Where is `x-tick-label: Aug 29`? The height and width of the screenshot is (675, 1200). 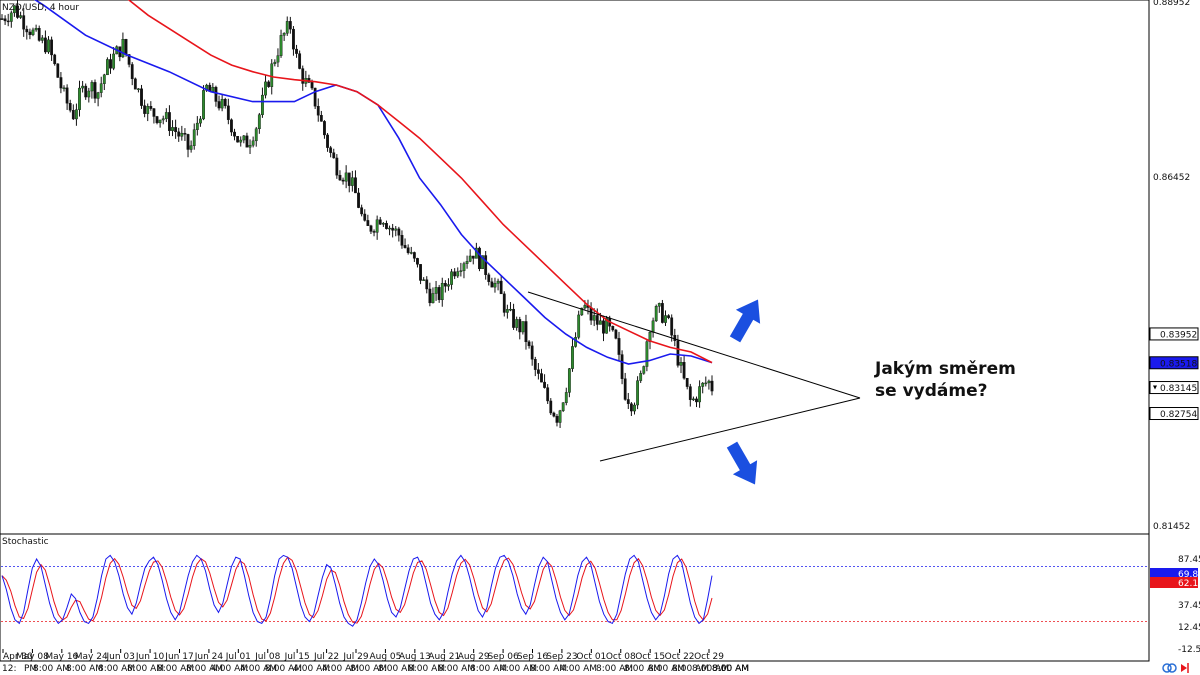
x-tick-label: Aug 29 is located at coordinates (474, 657).